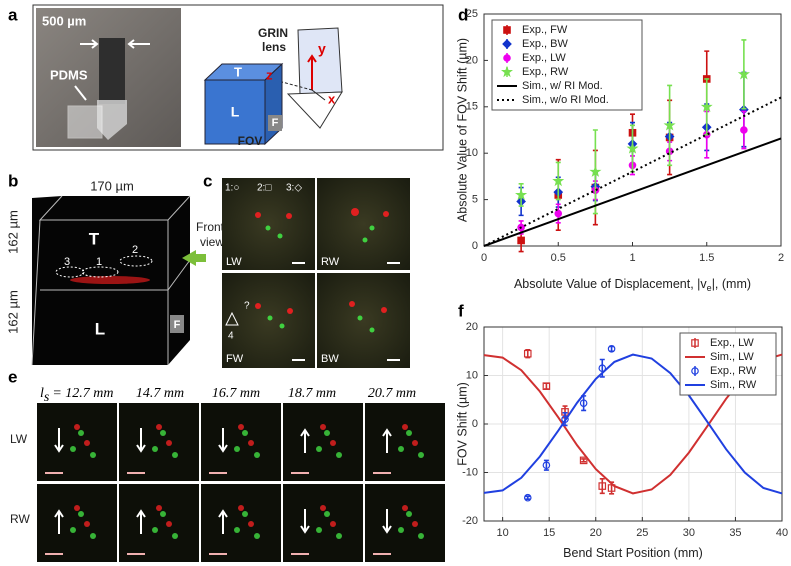  Describe the element at coordinates (274, 47) in the screenshot. I see `grin-label: lens` at that location.